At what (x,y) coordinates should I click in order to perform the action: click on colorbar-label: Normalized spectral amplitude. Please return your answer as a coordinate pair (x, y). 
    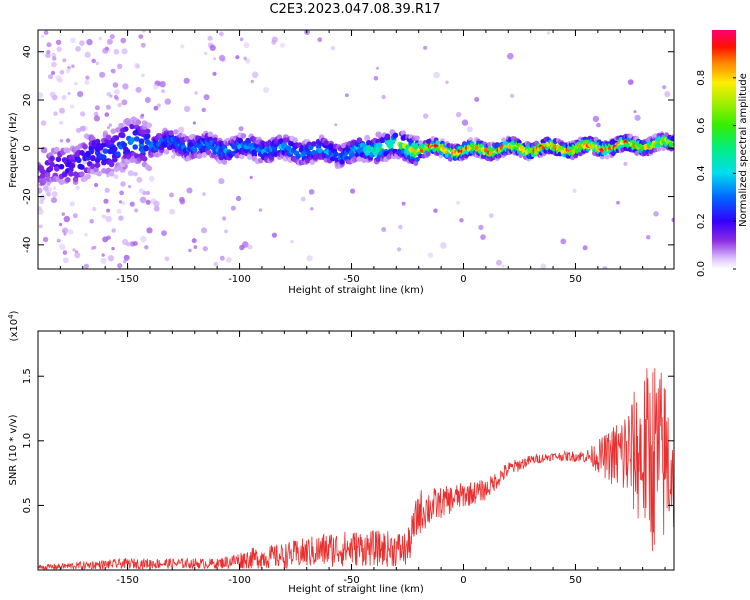
    Looking at the image, I should click on (743, 150).